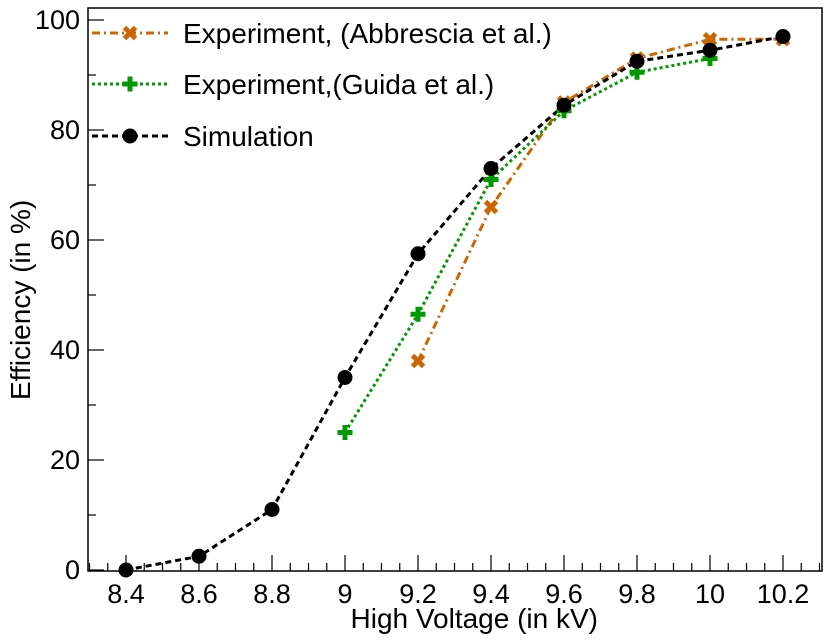 This screenshot has width=830, height=640. Describe the element at coordinates (248, 136) in the screenshot. I see `legend-label-3: Simulation` at that location.